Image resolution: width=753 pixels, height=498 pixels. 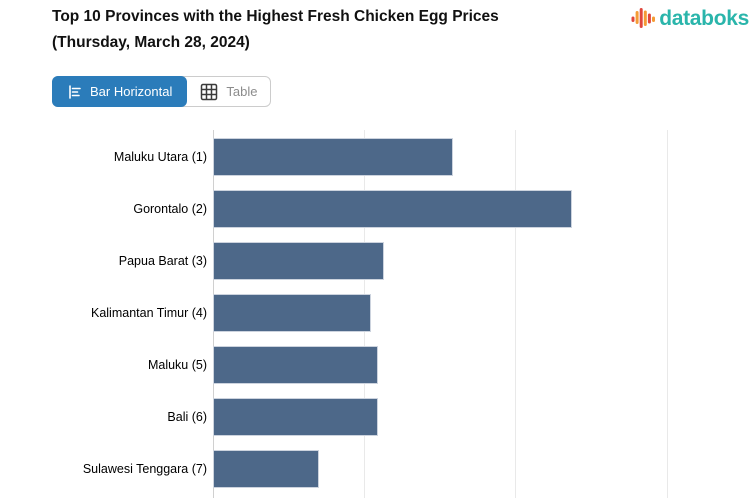 I want to click on chart-row: Gorontalo (2), so click(x=376, y=209).